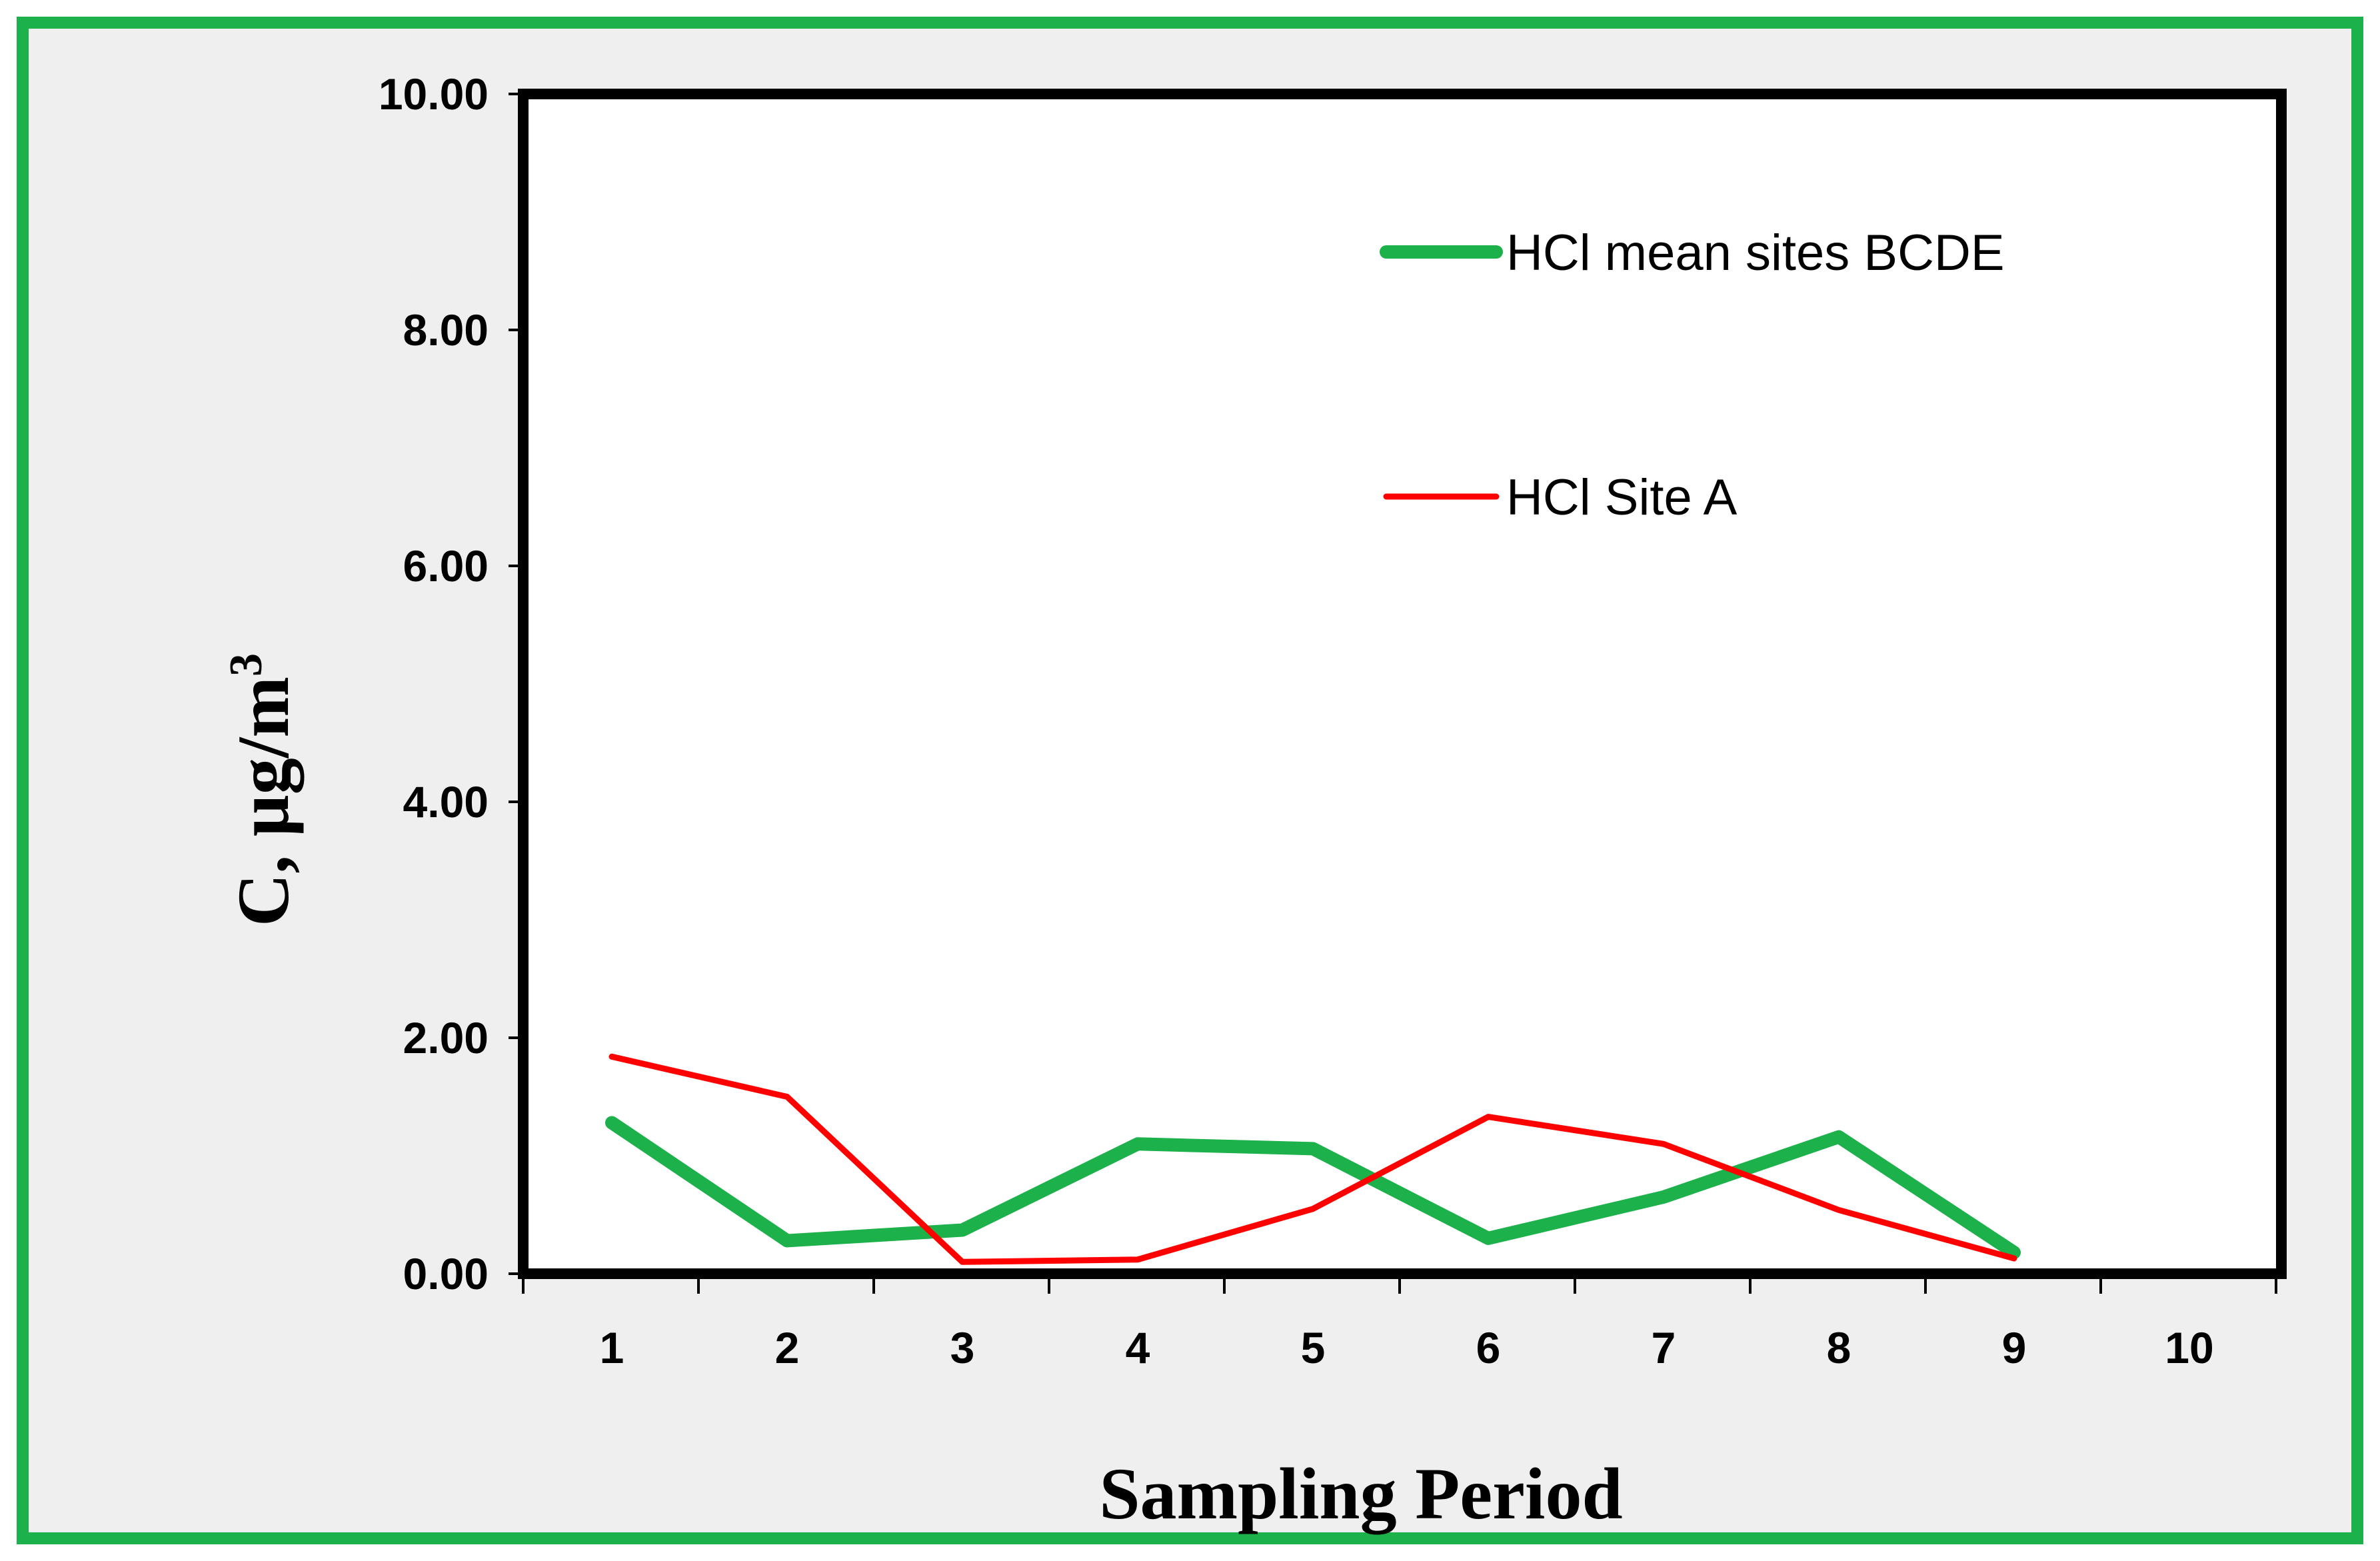 This screenshot has width=2380, height=1561. I want to click on x-tick-label: 9, so click(2014, 1347).